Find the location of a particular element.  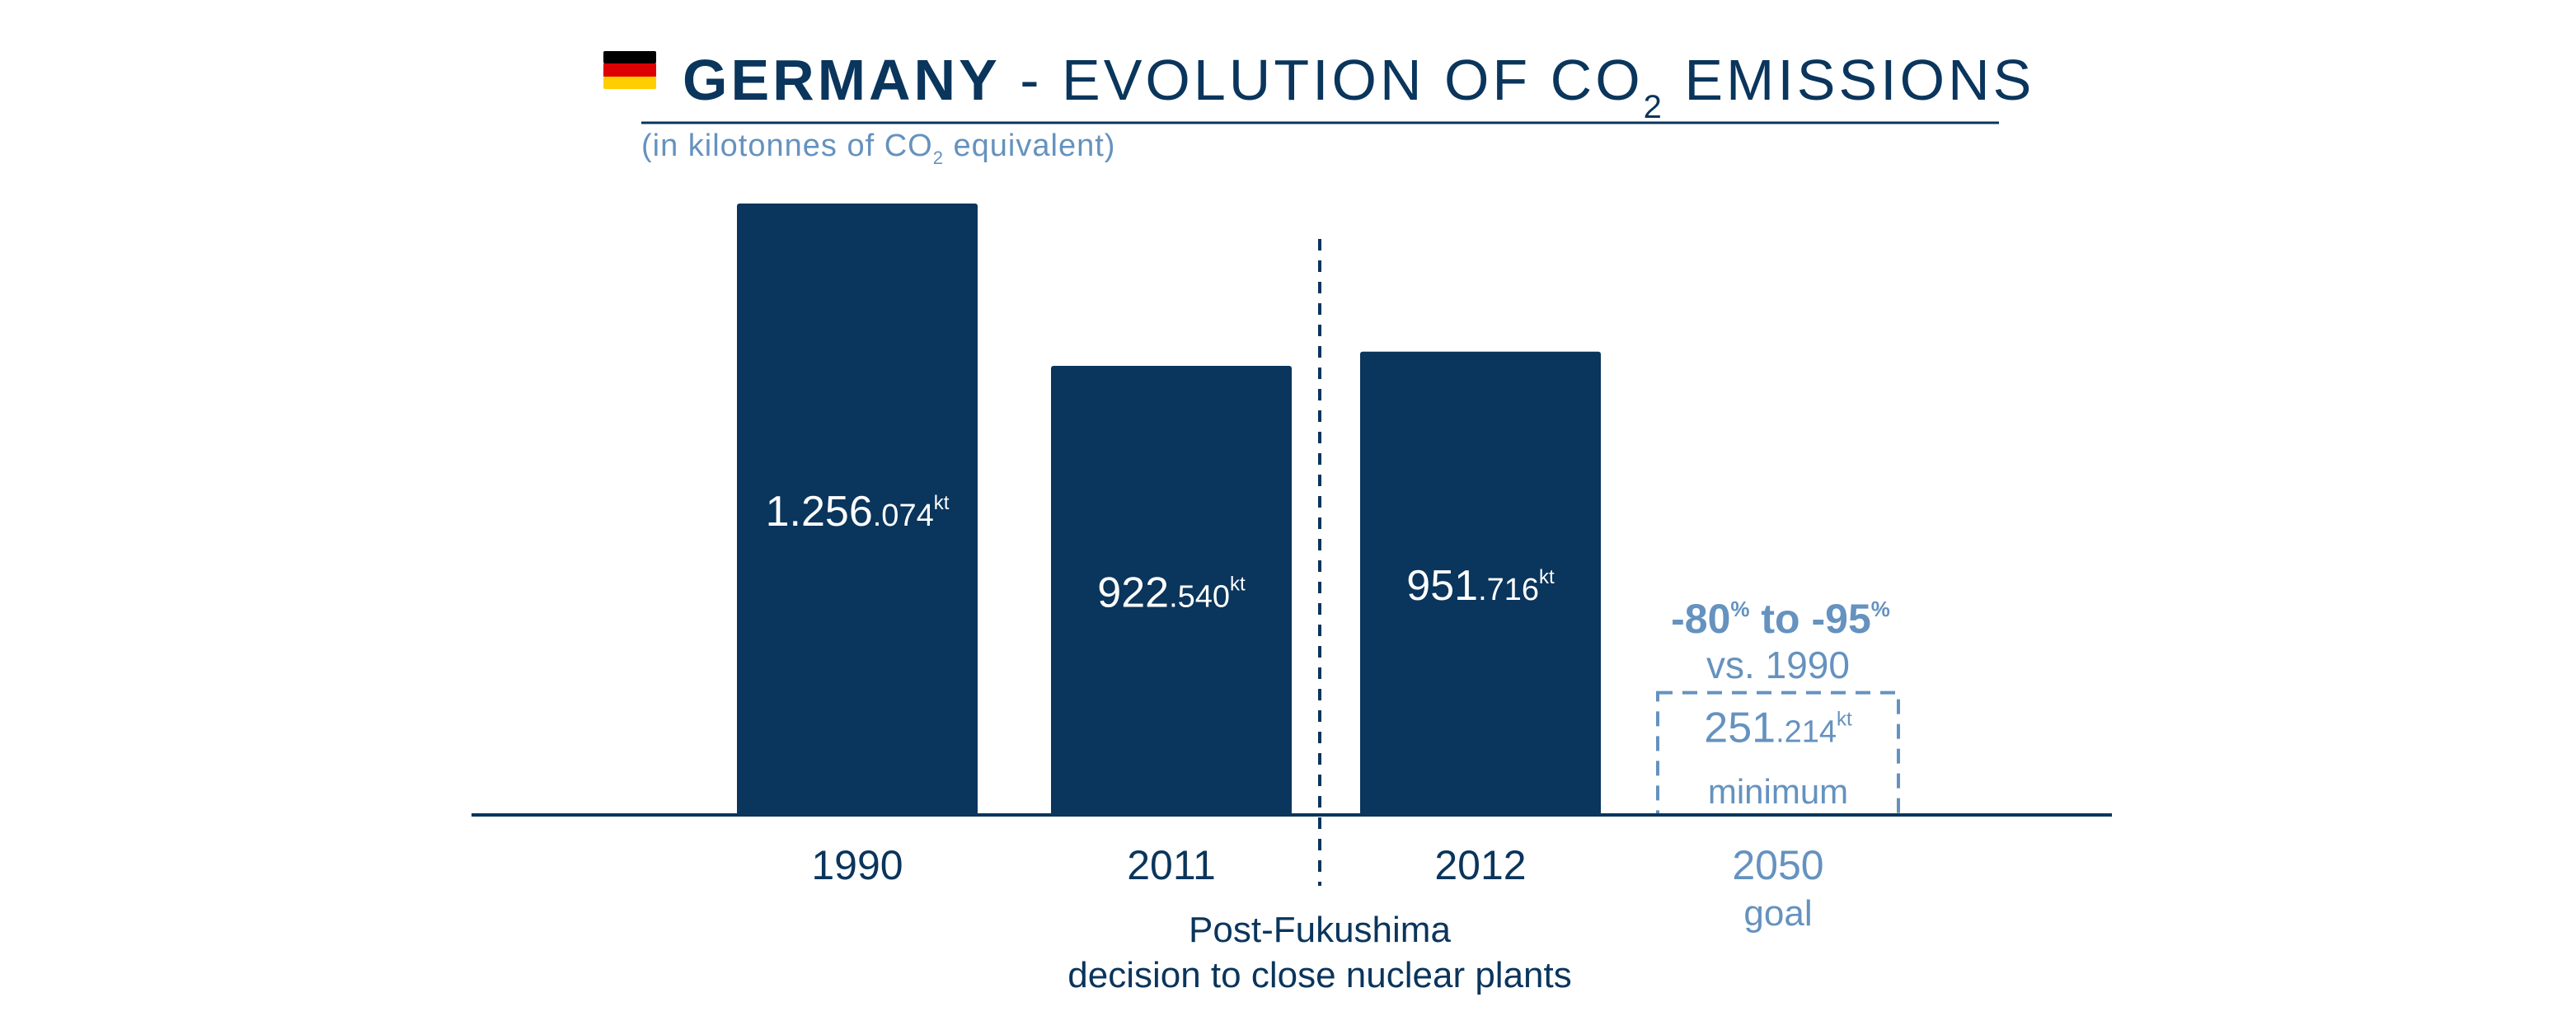

chart-subtitle: (in kilotonnes of CO2 equivalent) is located at coordinates (878, 148).